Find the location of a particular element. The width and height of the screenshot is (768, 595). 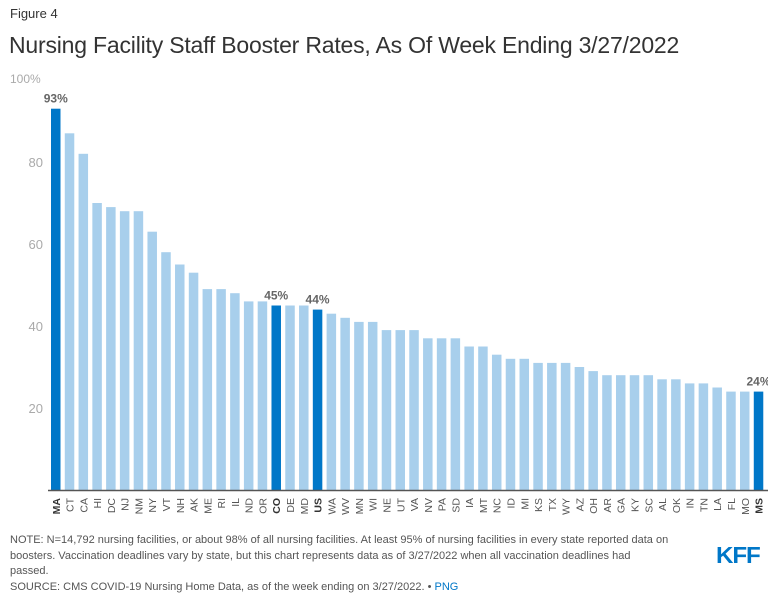

data-label: 93% is located at coordinates (56, 99).